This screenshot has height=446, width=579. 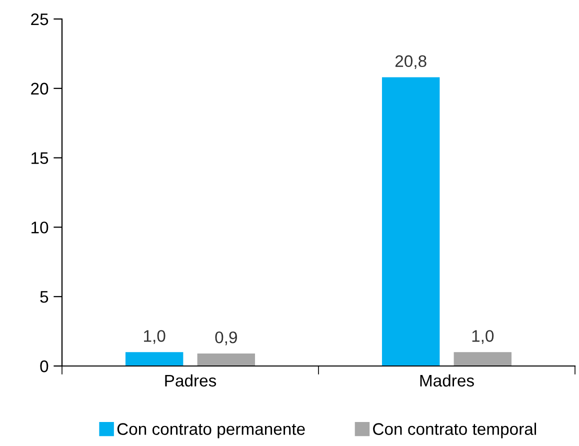 I want to click on data-label: 0,9, so click(x=226, y=338).